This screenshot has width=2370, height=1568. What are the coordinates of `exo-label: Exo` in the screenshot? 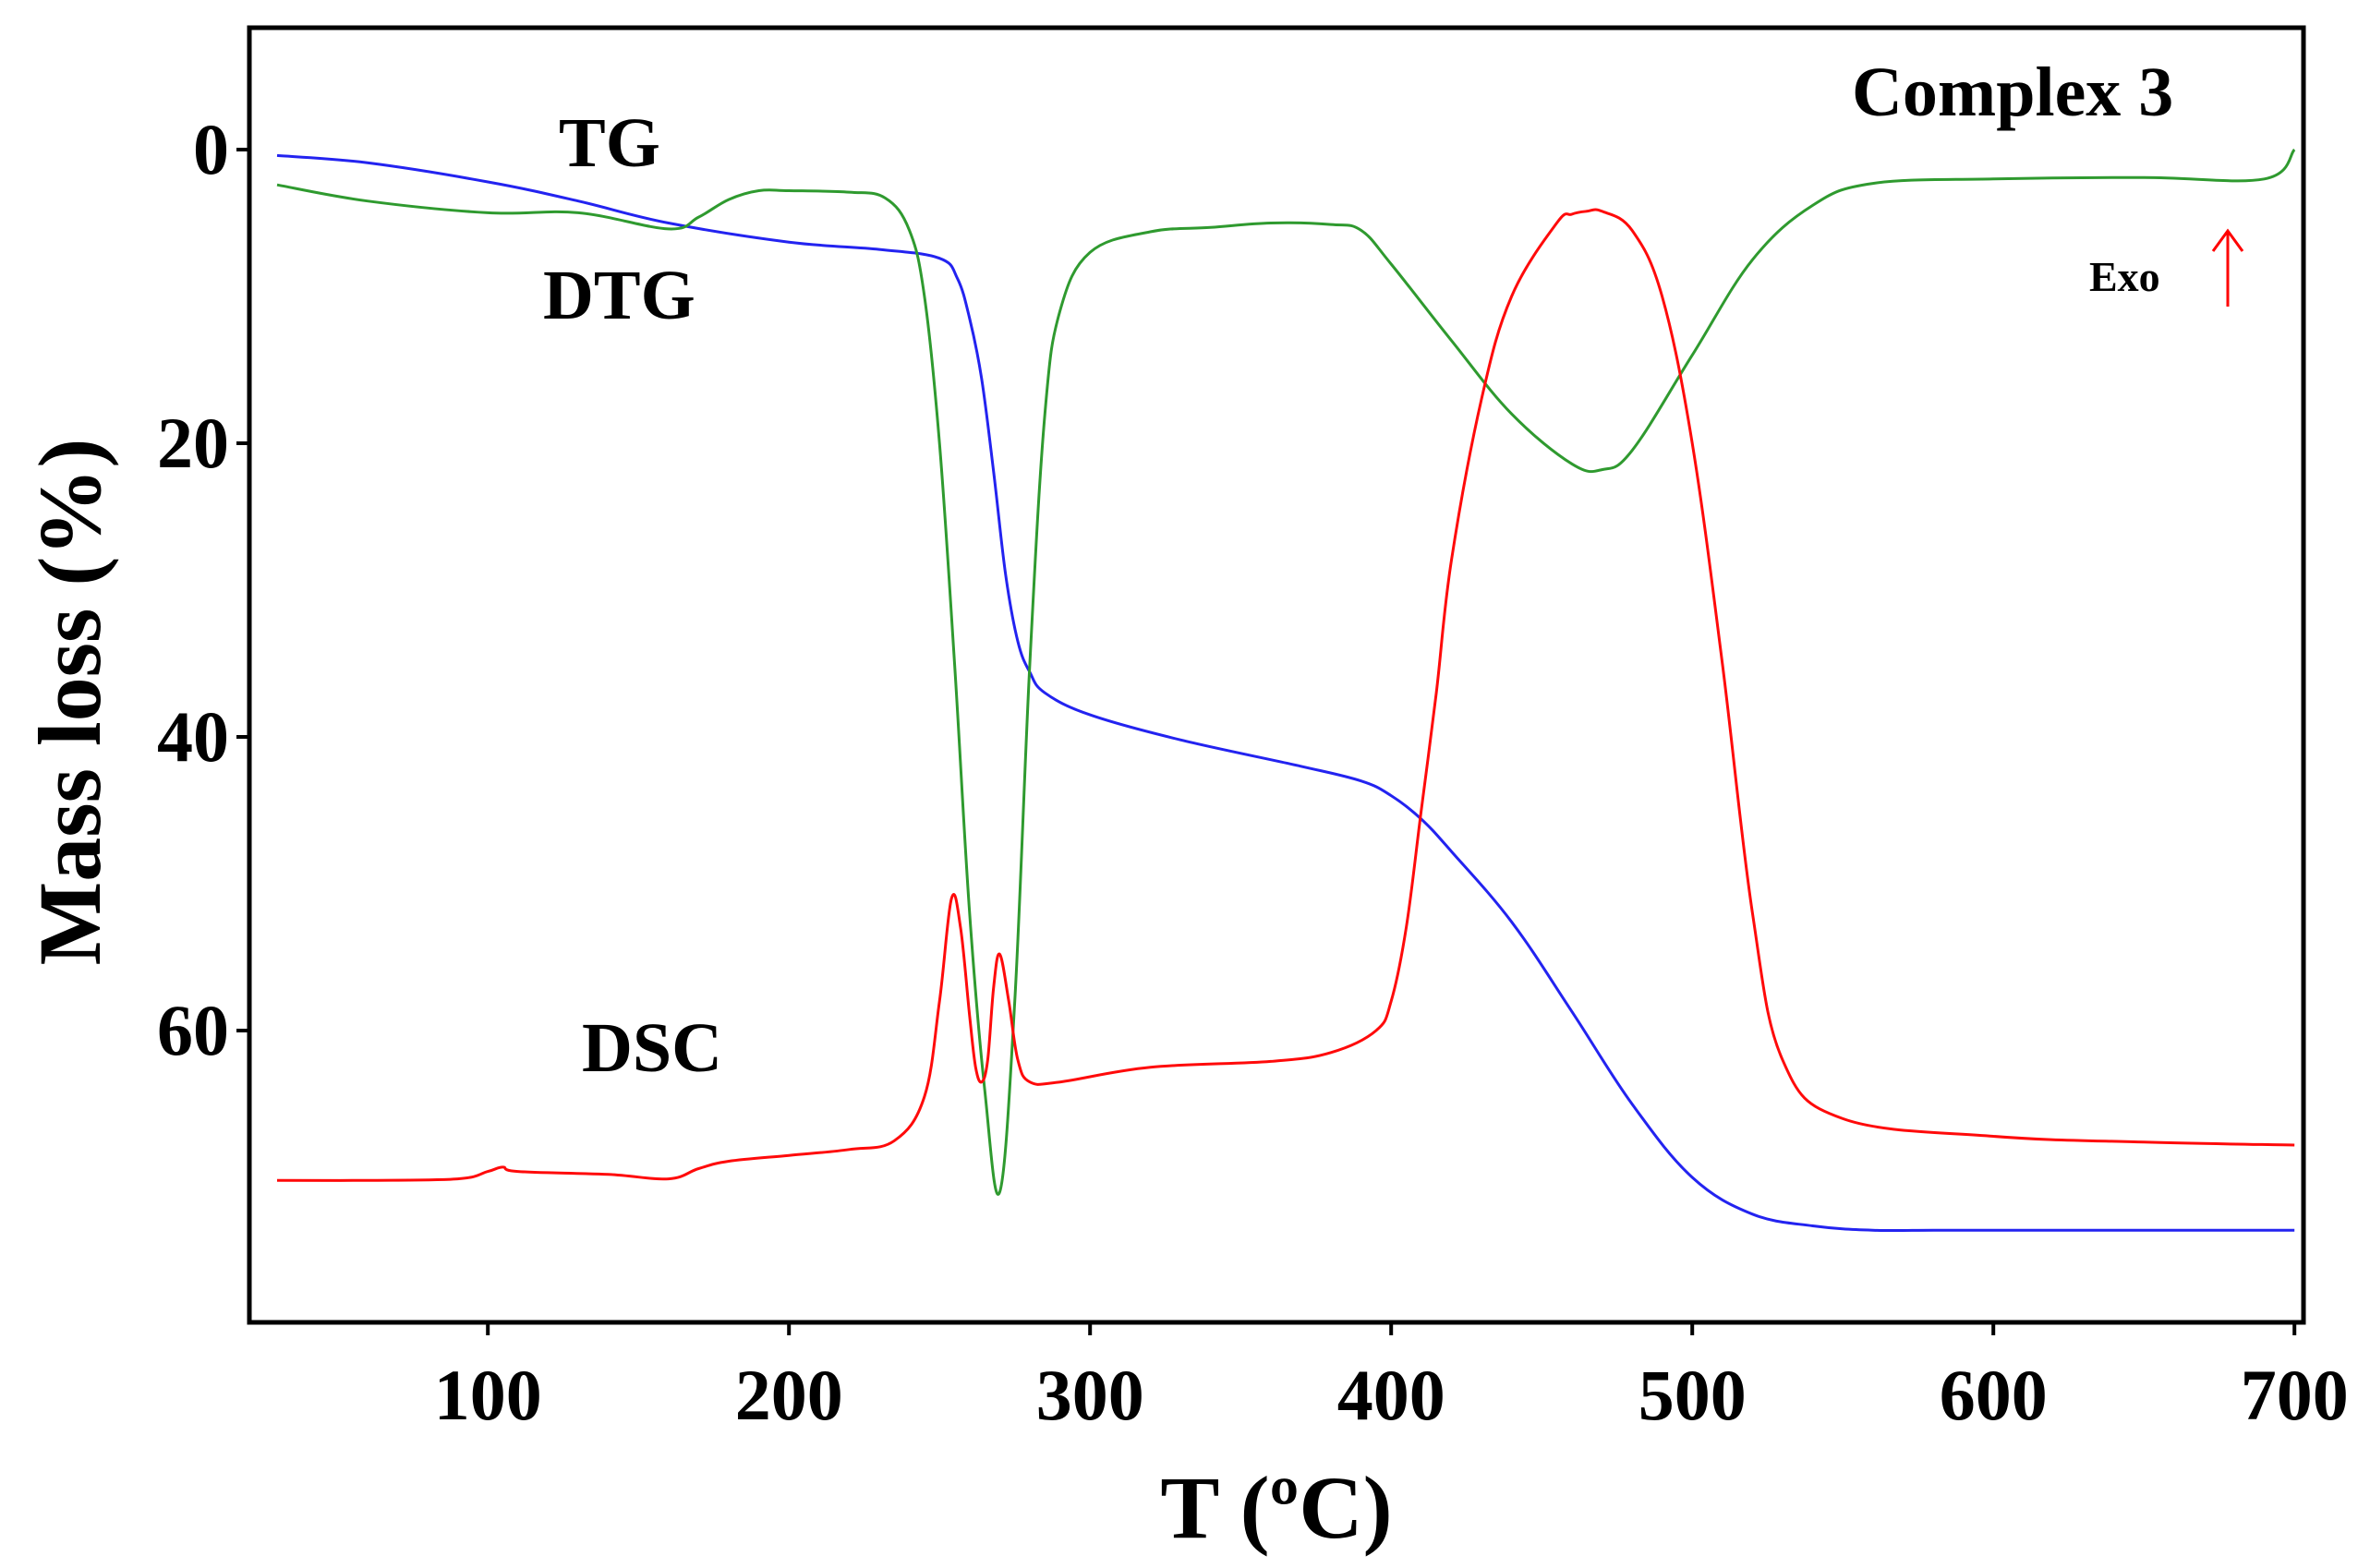 It's located at (2124, 276).